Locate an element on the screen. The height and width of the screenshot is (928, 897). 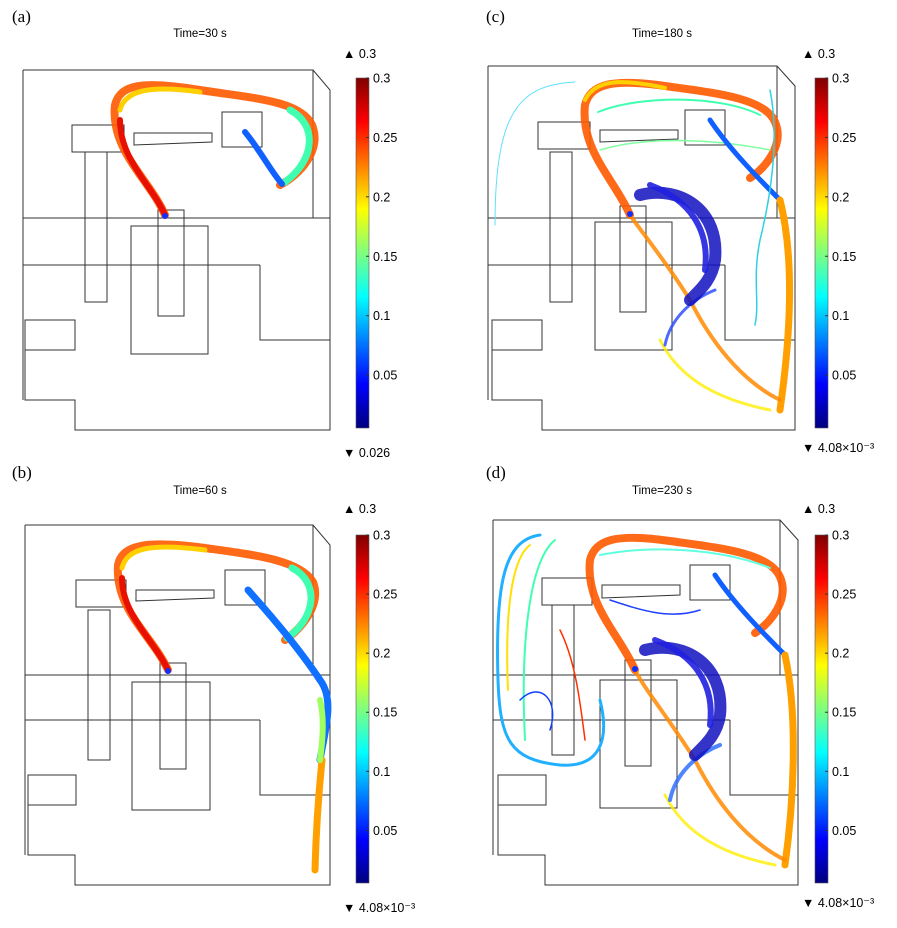
colorbar-min-label: ▼ 0.026 is located at coordinates (366, 453).